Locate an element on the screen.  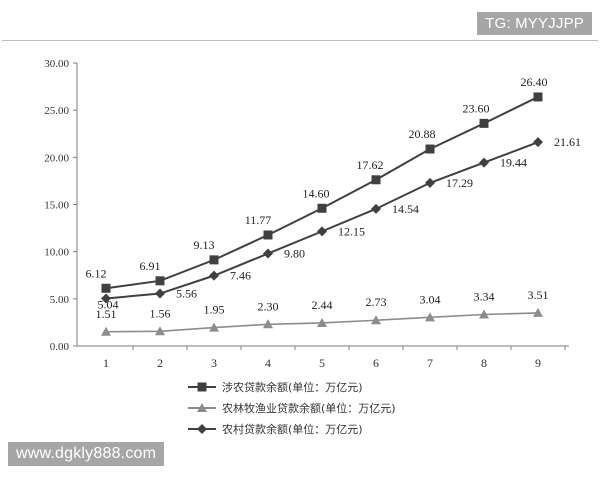
data-label: 6.91 is located at coordinates (150, 266).